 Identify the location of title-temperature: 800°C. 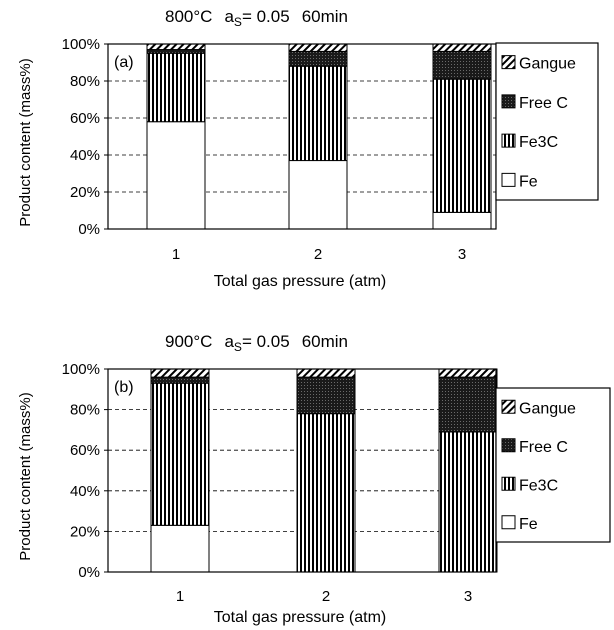
(188, 16).